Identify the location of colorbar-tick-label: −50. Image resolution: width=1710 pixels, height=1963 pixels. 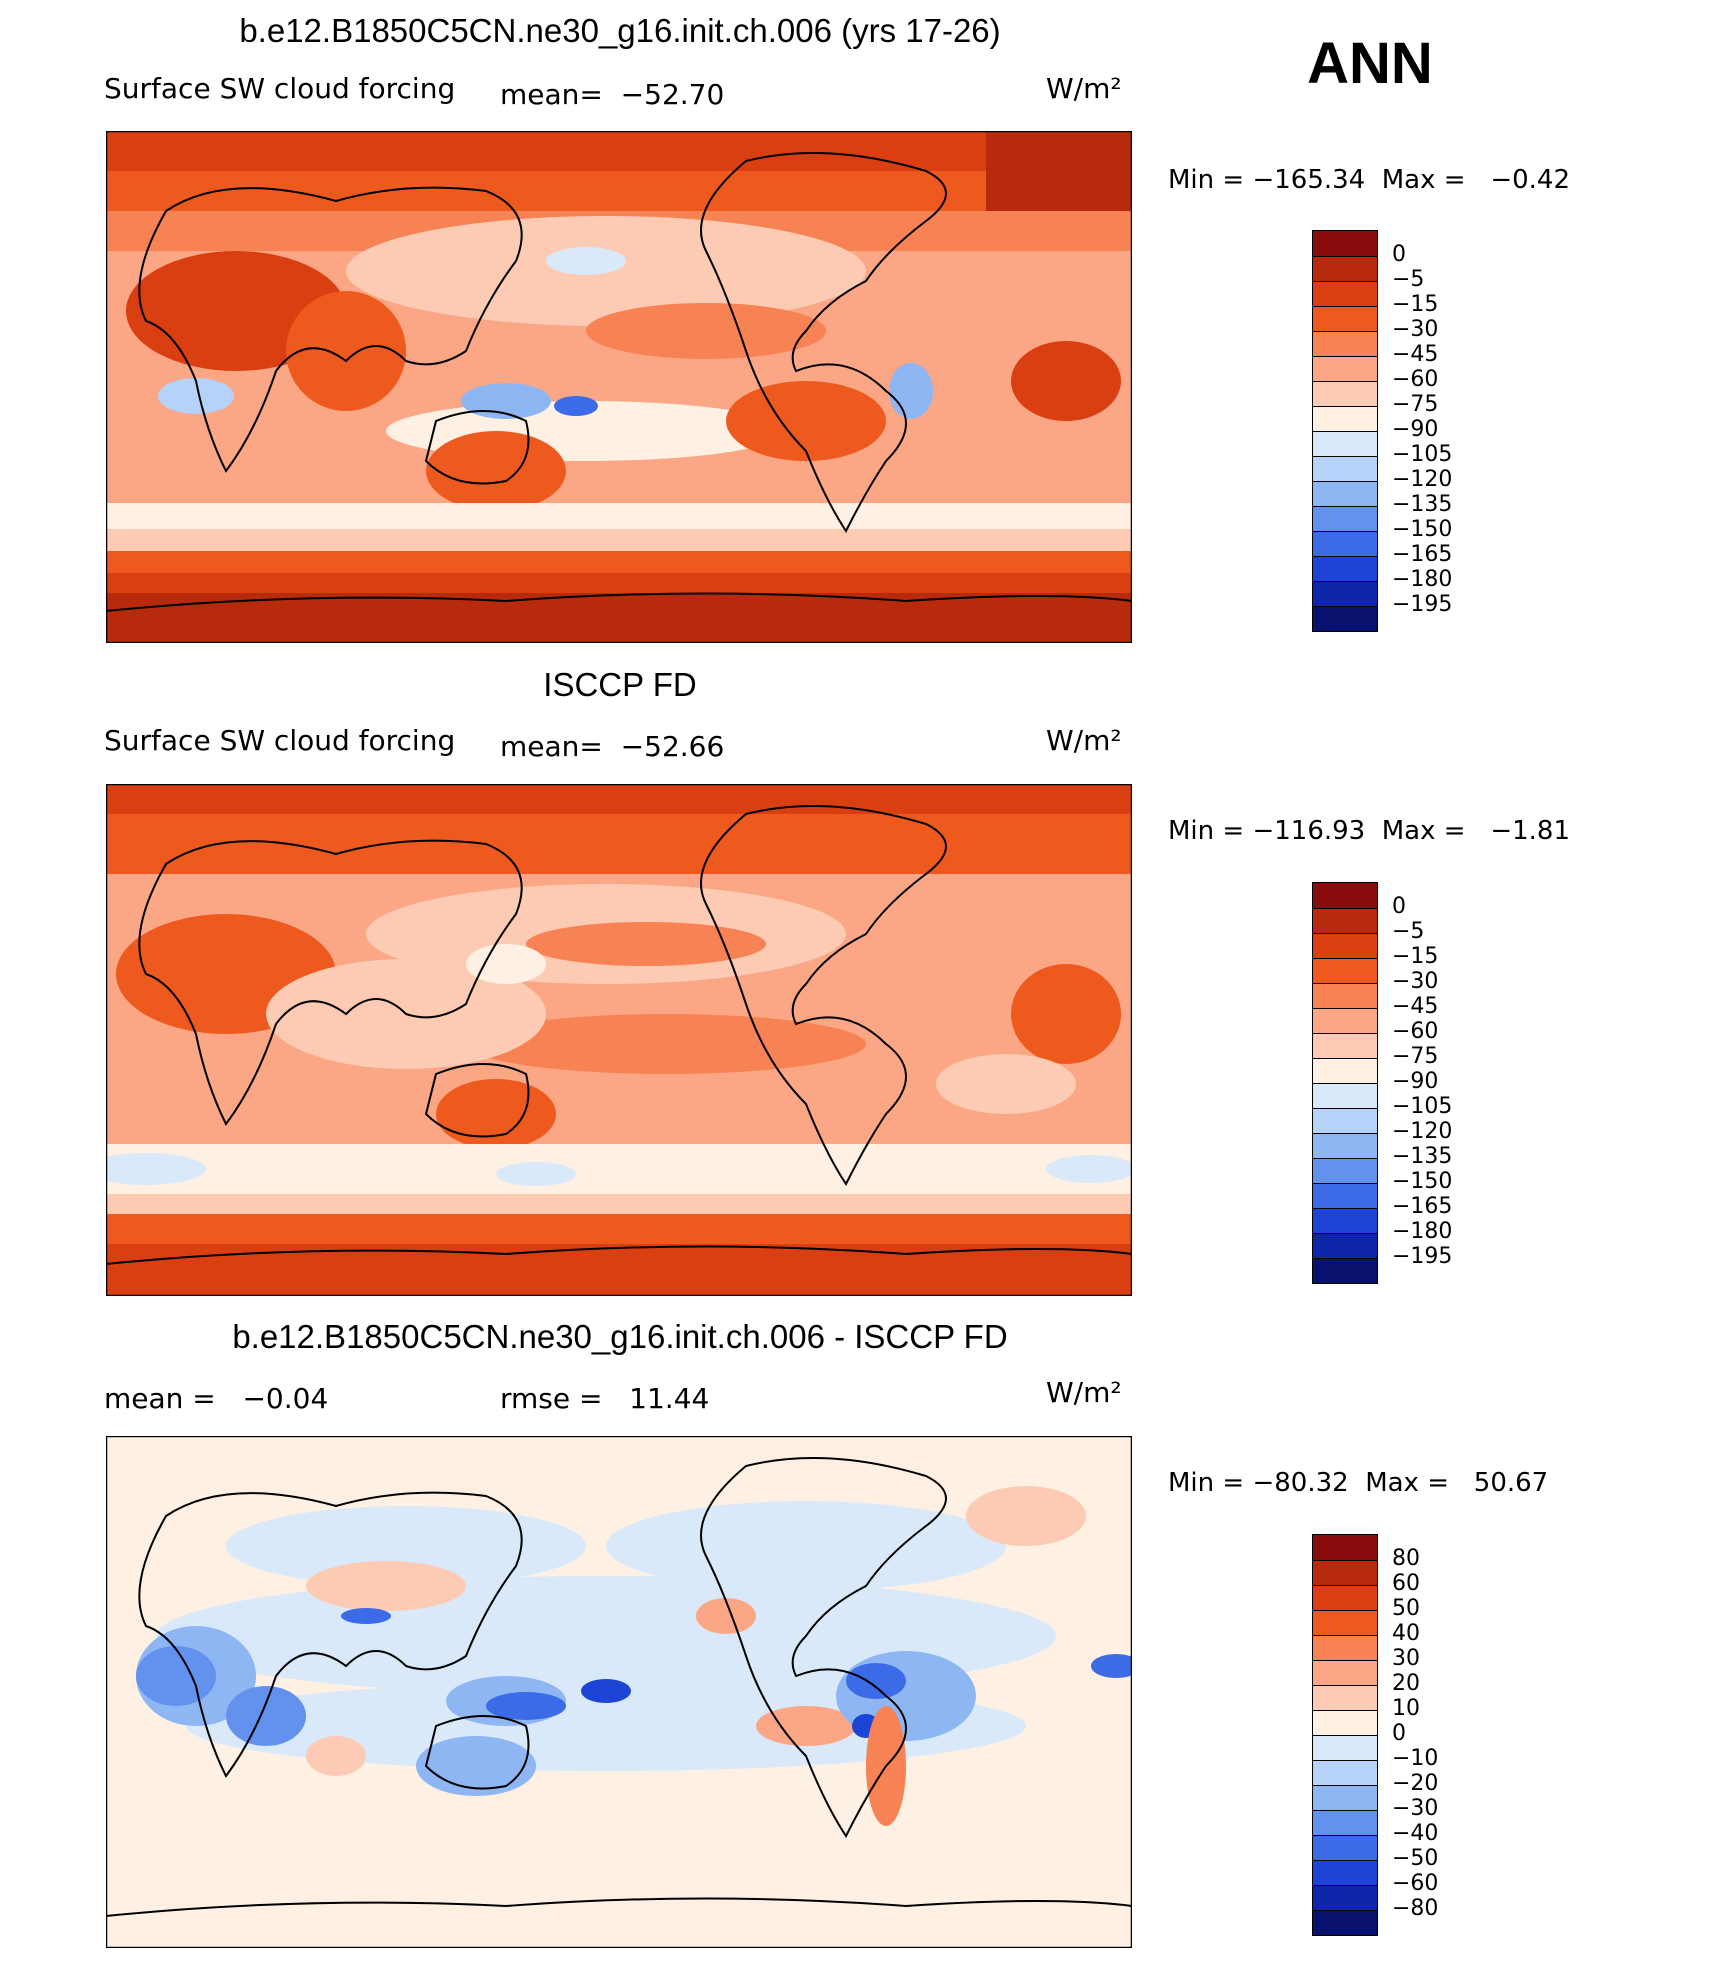
(1415, 1858).